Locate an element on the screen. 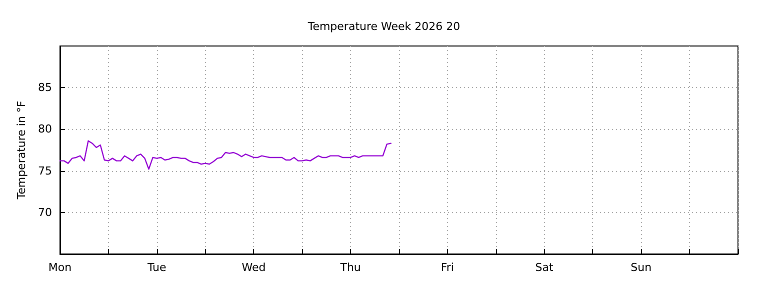 The image size is (768, 288). x-tick-label: Wed is located at coordinates (254, 267).